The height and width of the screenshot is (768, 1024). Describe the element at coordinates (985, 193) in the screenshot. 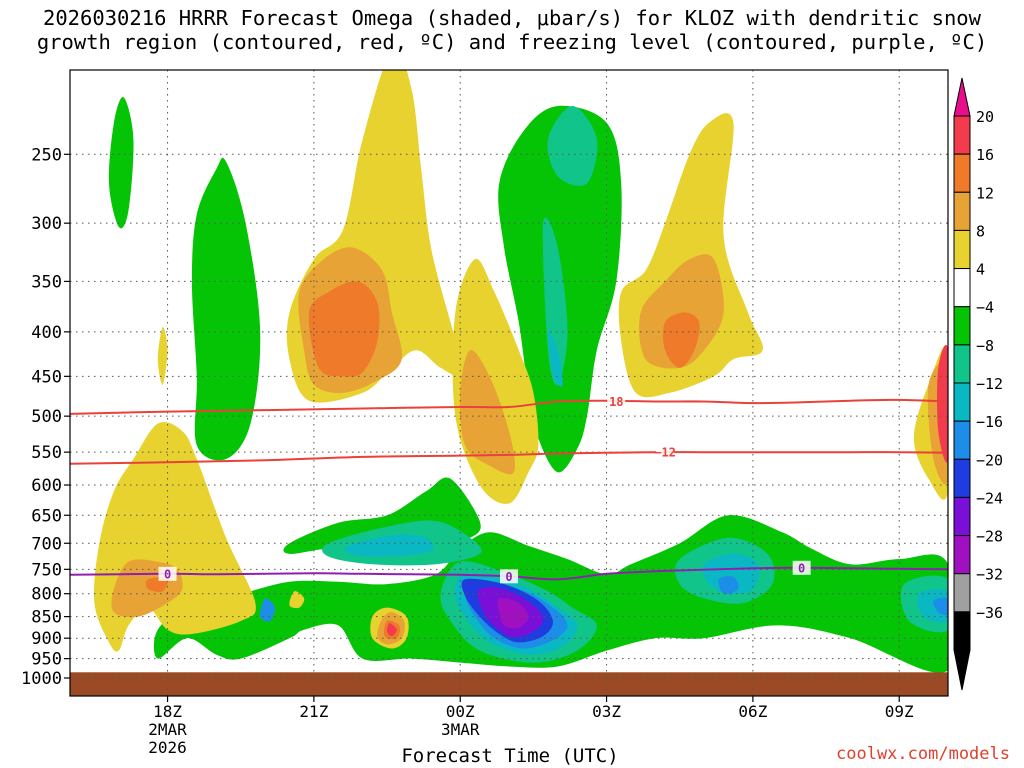

I see `colorbar-label-2: 12` at that location.